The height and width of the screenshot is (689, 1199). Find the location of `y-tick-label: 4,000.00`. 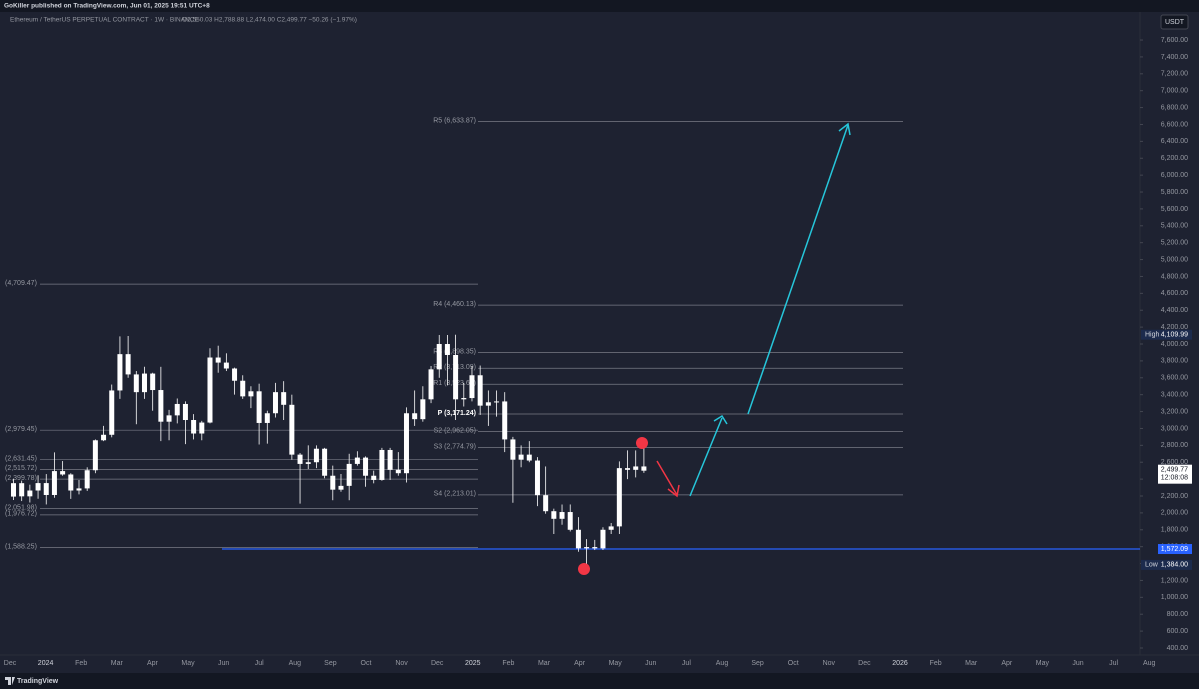

y-tick-label: 4,000.00 is located at coordinates (1174, 344).